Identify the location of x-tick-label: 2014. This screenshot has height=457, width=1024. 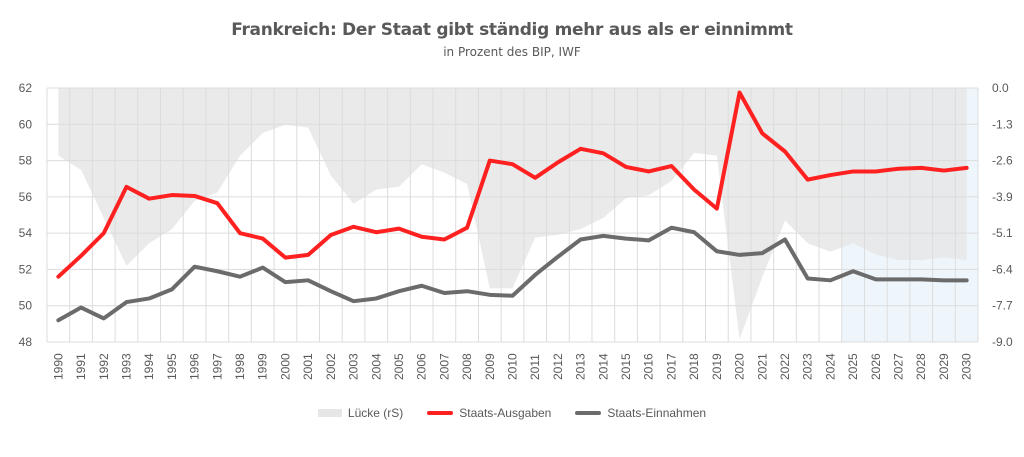
(603, 366).